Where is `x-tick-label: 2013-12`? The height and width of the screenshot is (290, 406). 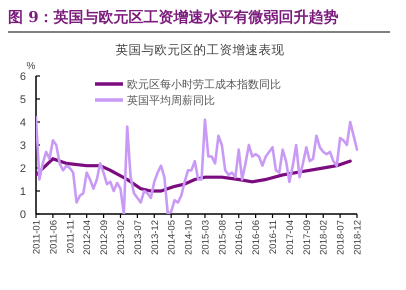 x-tick-label: 2013-12 is located at coordinates (155, 237).